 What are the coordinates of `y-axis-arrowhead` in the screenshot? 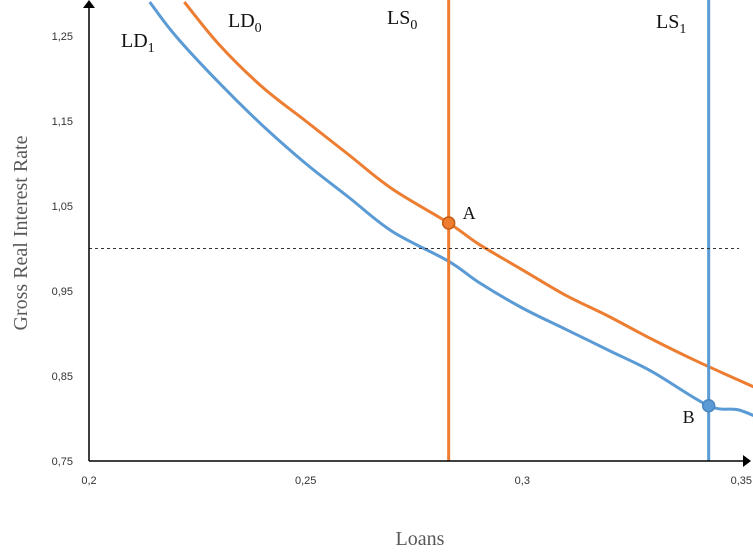 It's located at (89, 4).